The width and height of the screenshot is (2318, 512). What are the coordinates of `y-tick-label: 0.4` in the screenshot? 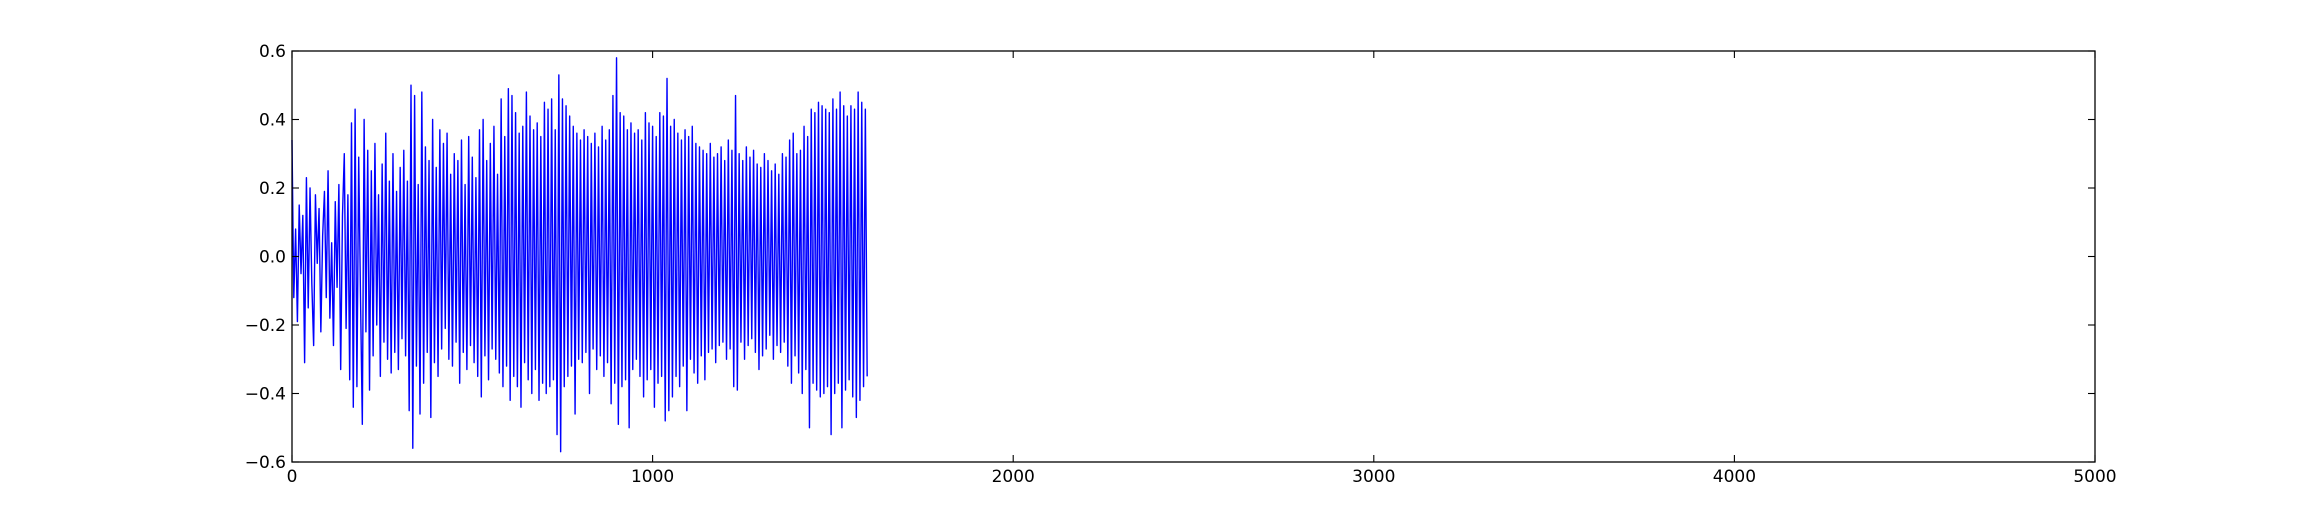 It's located at (272, 121).